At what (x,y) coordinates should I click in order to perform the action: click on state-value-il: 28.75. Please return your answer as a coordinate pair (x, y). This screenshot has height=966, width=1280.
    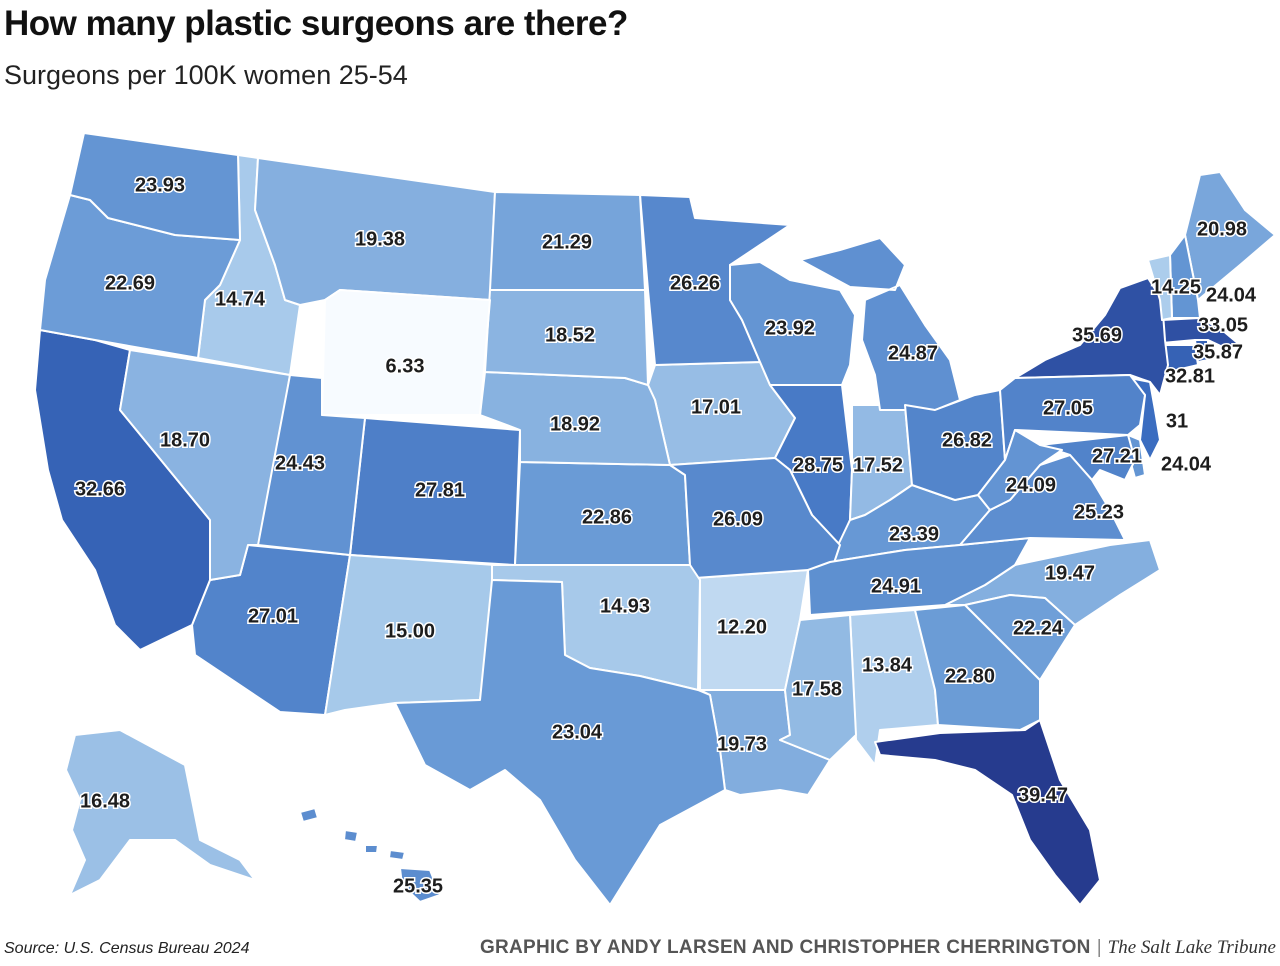
    Looking at the image, I should click on (818, 465).